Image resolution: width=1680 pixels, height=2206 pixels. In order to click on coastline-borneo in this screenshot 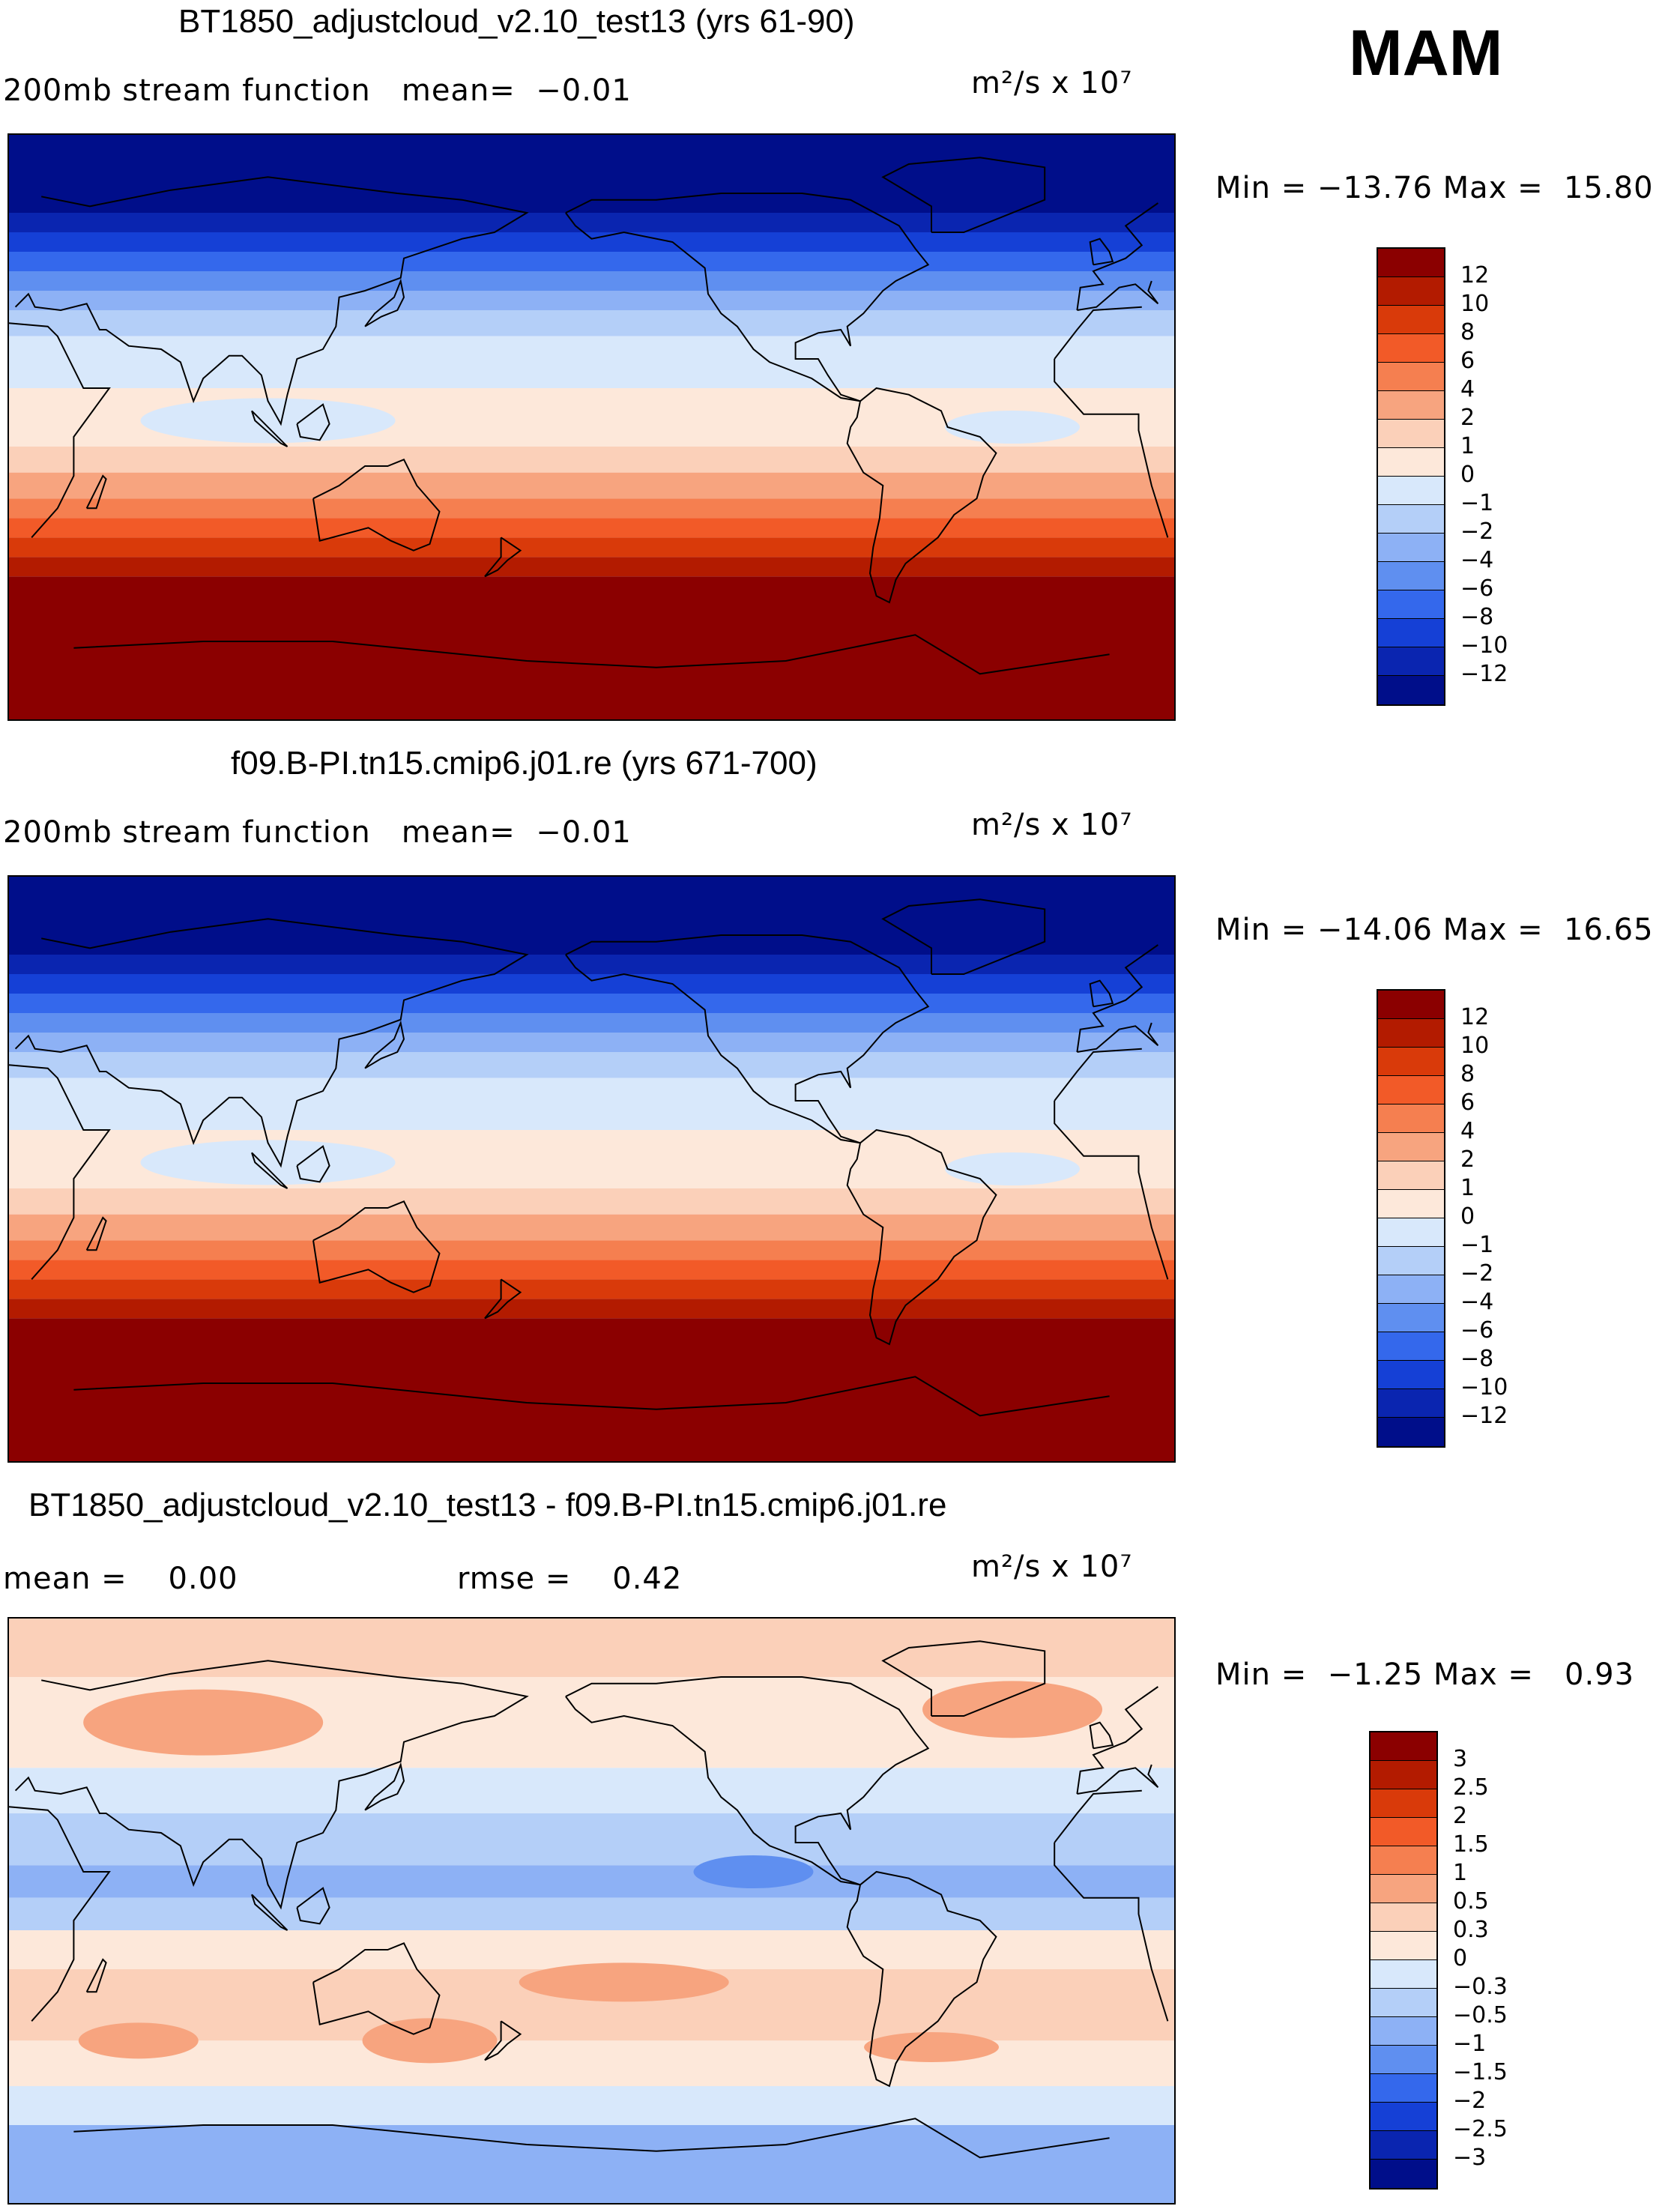, I will do `click(313, 1906)`.